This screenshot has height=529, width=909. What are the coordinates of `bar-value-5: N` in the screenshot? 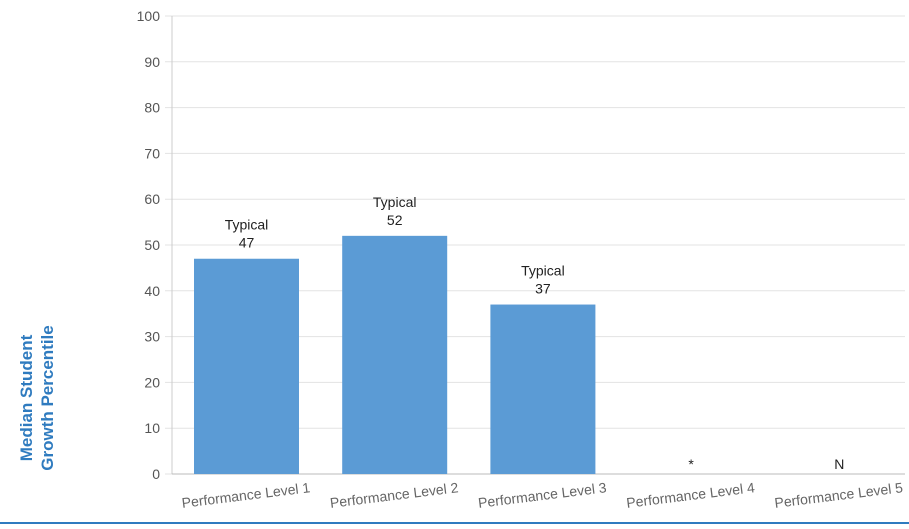 It's located at (839, 464).